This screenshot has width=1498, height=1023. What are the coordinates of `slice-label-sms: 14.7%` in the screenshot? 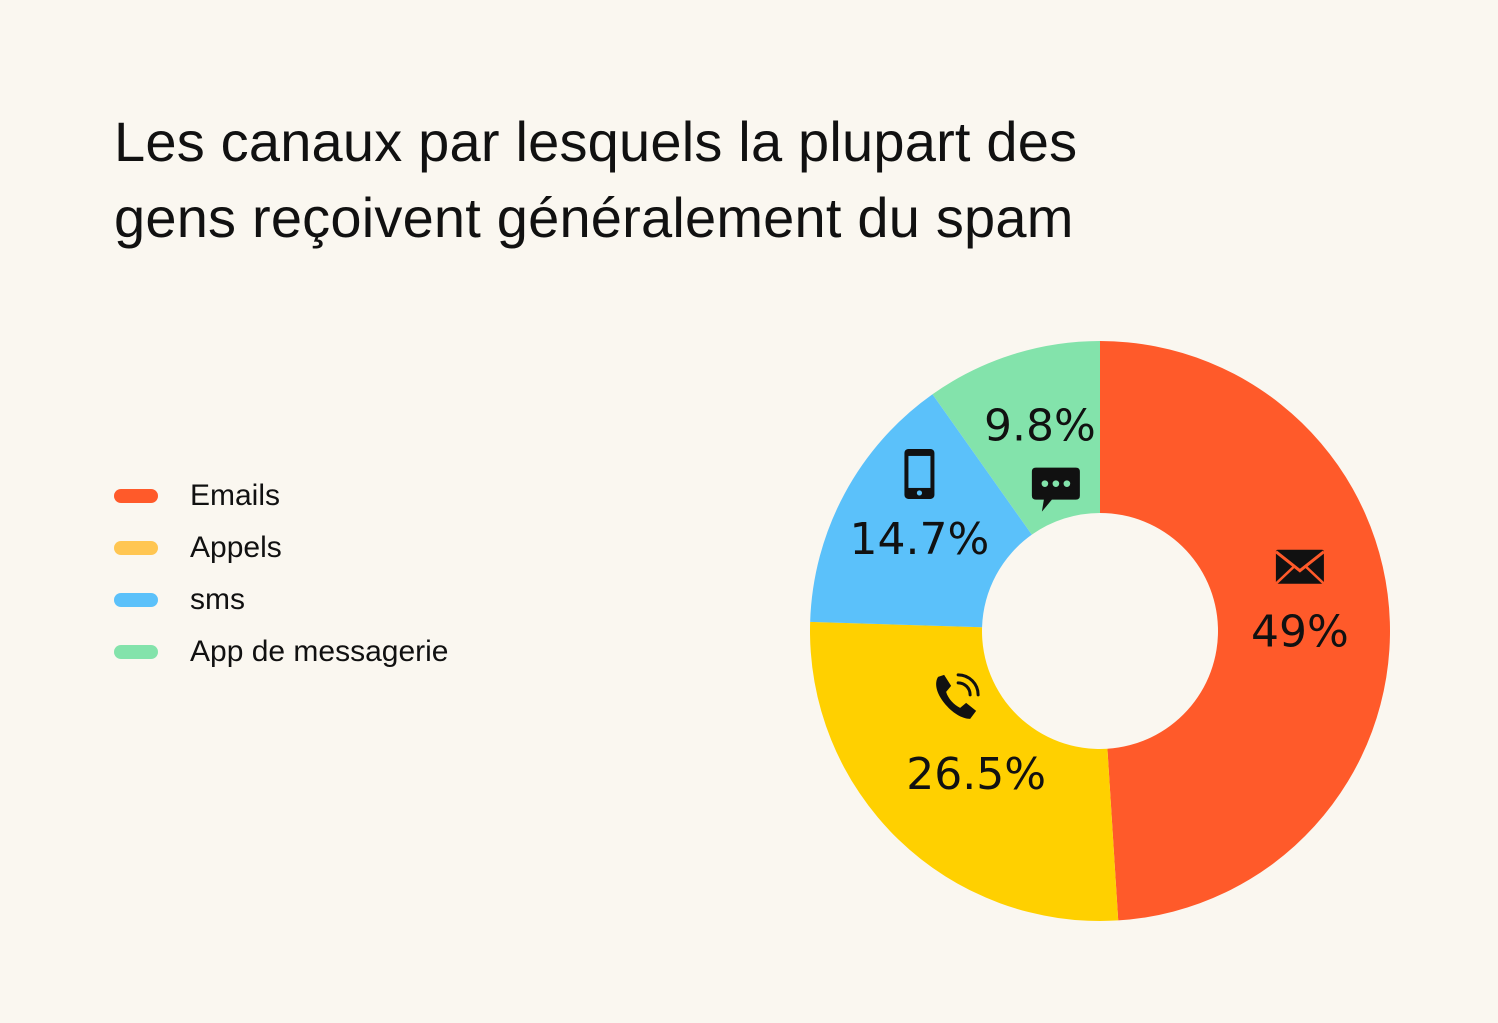 It's located at (920, 539).